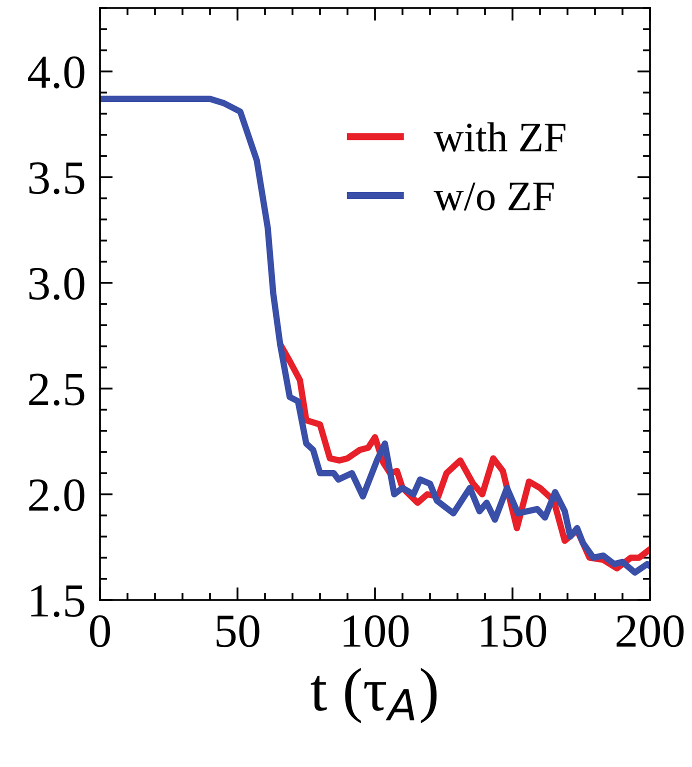  What do you see at coordinates (56, 178) in the screenshot?
I see `y-tick-label: 3.5` at bounding box center [56, 178].